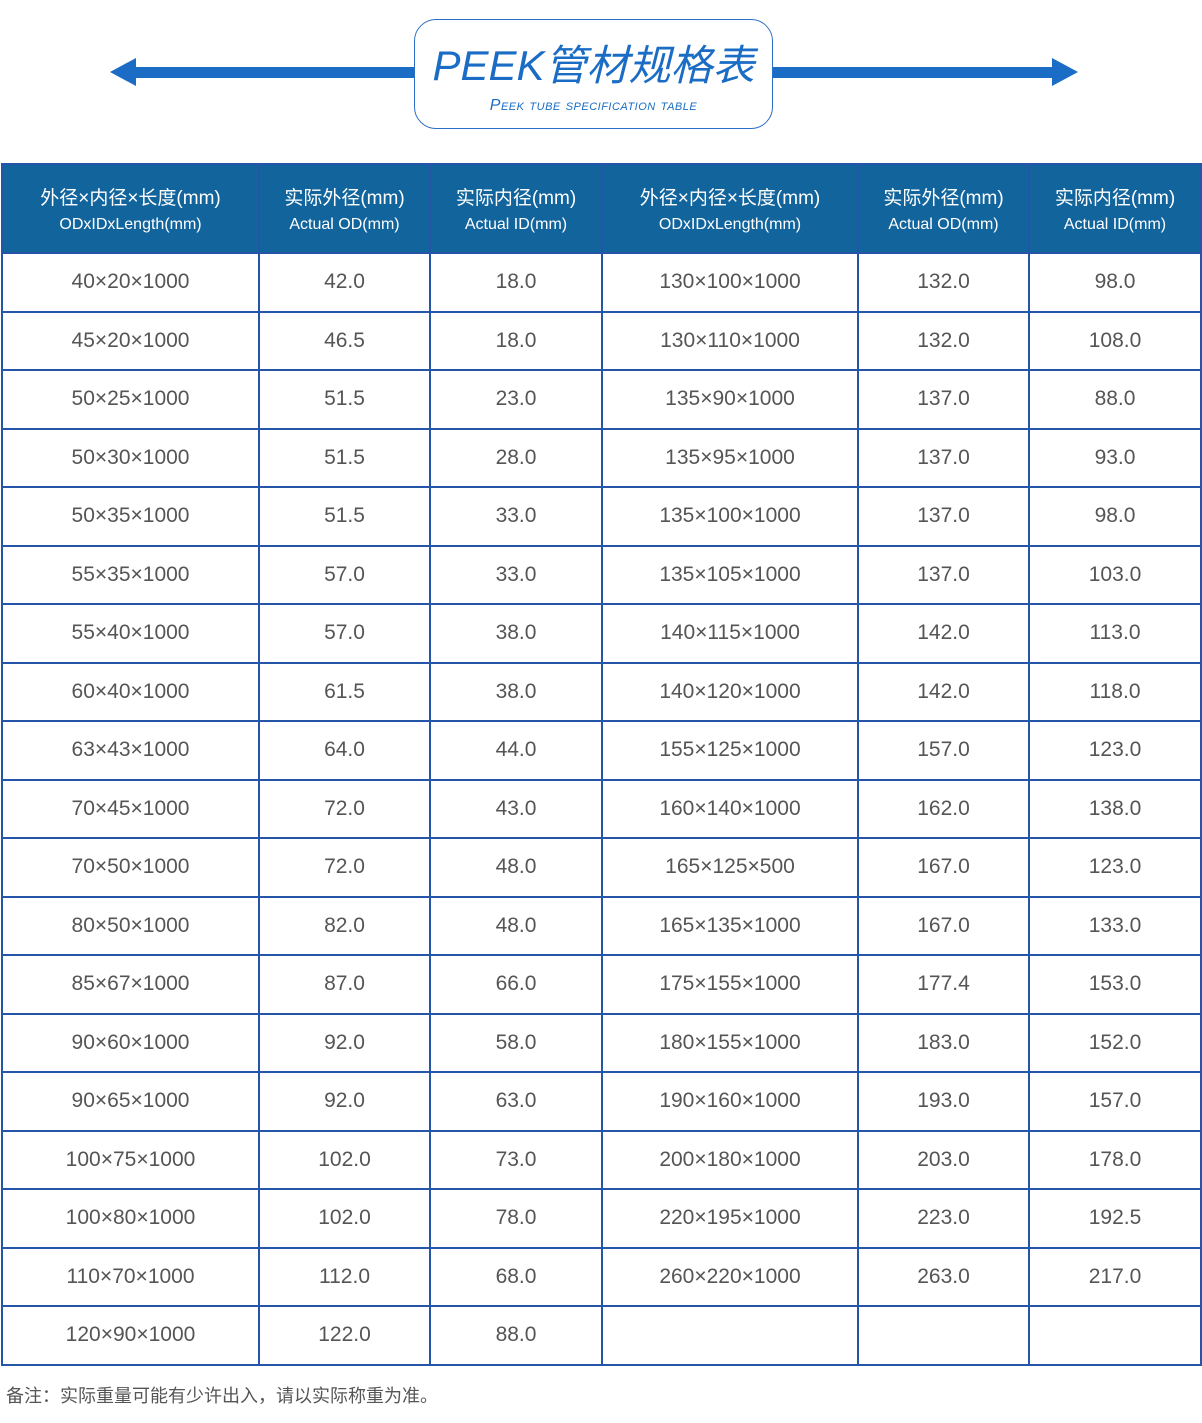 This screenshot has width=1202, height=1423. Describe the element at coordinates (130, 516) in the screenshot. I see `table-cell: 50×35×1000` at that location.